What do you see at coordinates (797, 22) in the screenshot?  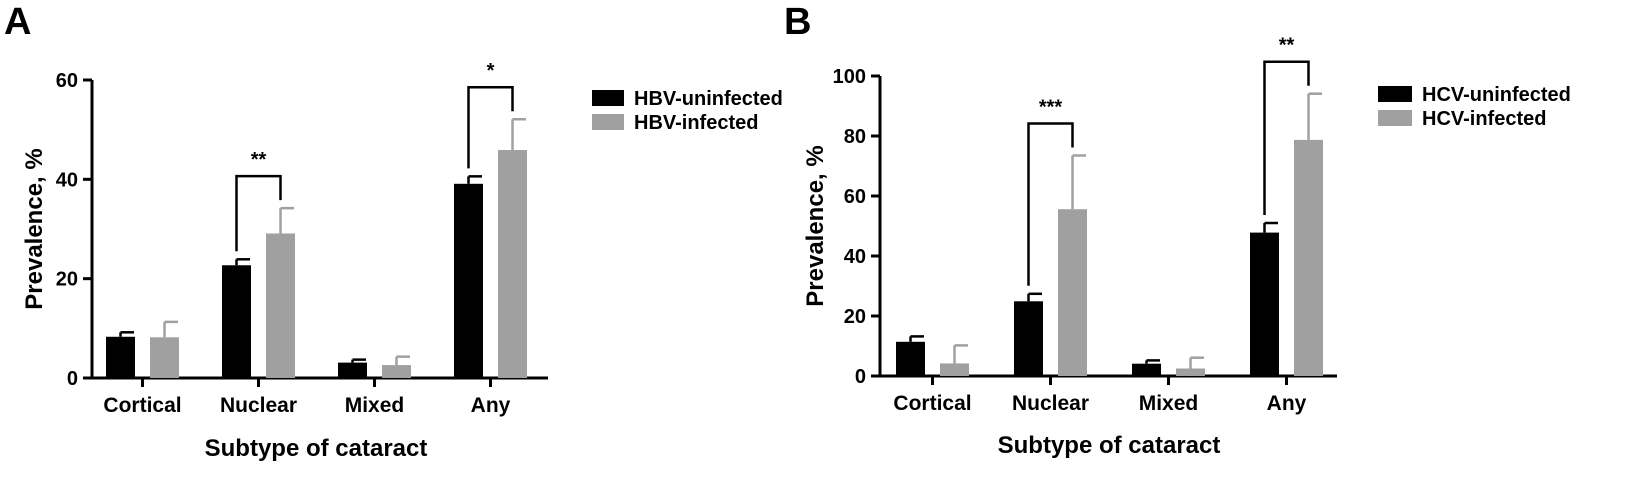 I see `panel-letter: B` at bounding box center [797, 22].